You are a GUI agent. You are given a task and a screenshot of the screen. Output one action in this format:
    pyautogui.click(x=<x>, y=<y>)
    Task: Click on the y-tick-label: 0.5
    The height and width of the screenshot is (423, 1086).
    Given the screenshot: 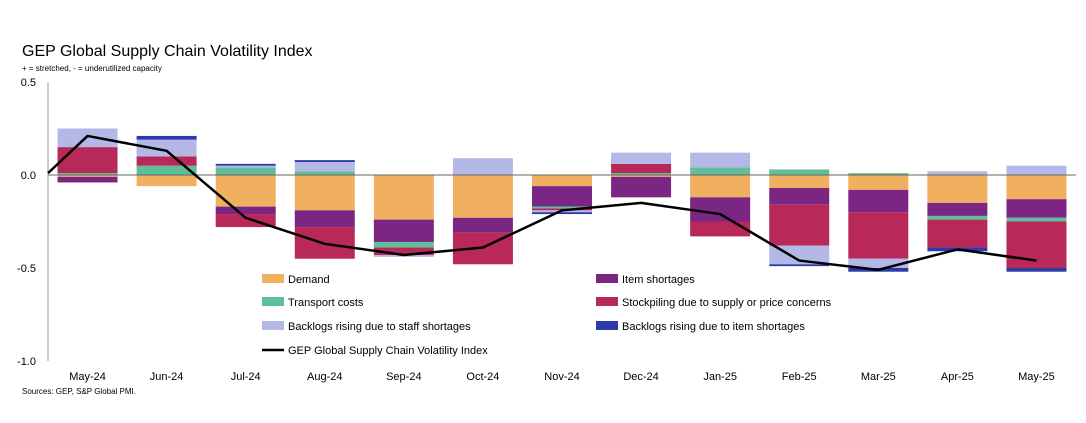 What is the action you would take?
    pyautogui.click(x=28, y=83)
    